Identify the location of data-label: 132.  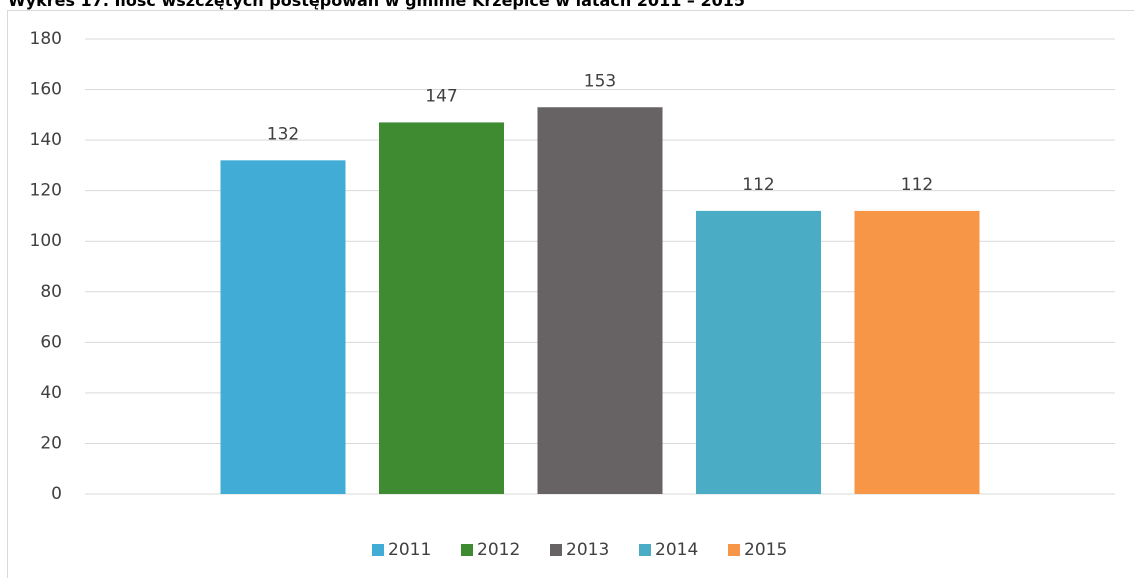
(283, 134).